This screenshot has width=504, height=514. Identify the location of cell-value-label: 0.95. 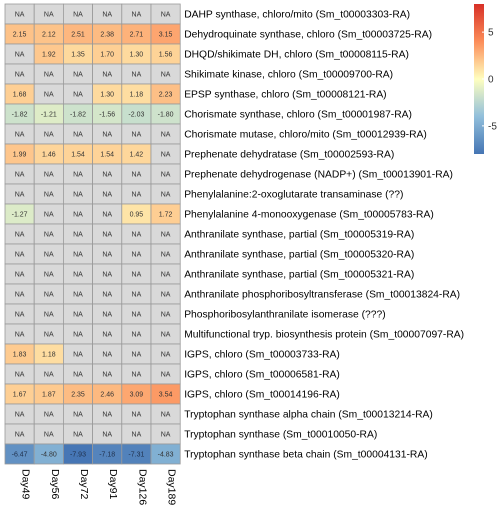
(137, 215).